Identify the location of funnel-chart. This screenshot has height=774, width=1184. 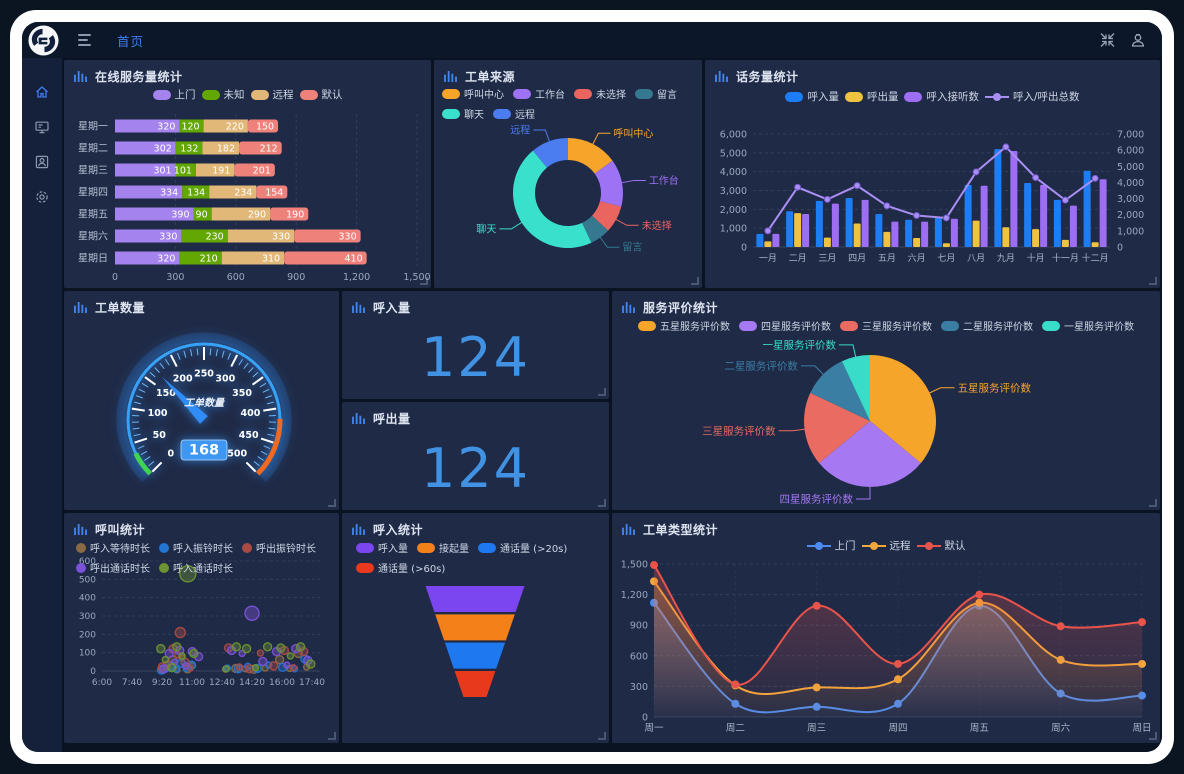
(475, 640).